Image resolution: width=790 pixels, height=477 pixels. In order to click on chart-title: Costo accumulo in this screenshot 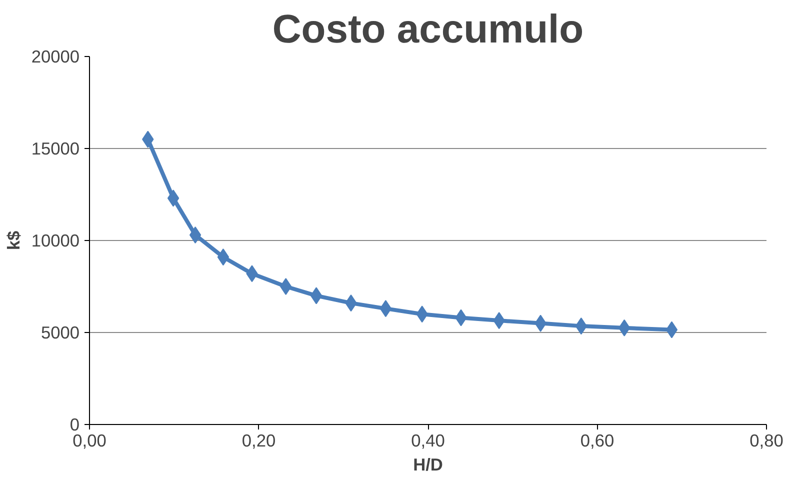, I will do `click(428, 30)`.